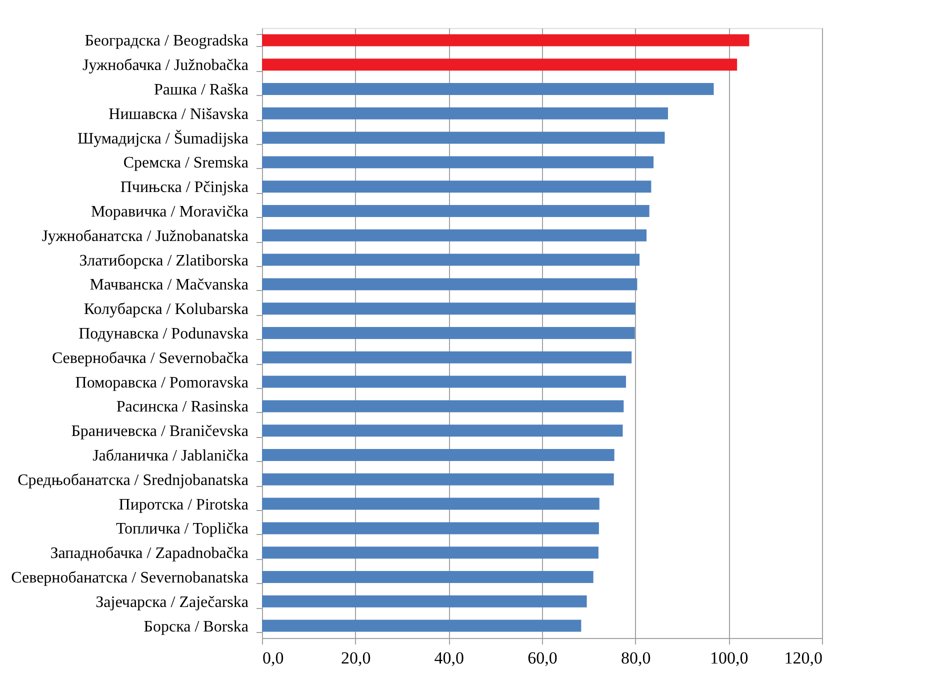  What do you see at coordinates (150, 358) in the screenshot?
I see `y-tick-label: Севернобачка / Severnobačka` at bounding box center [150, 358].